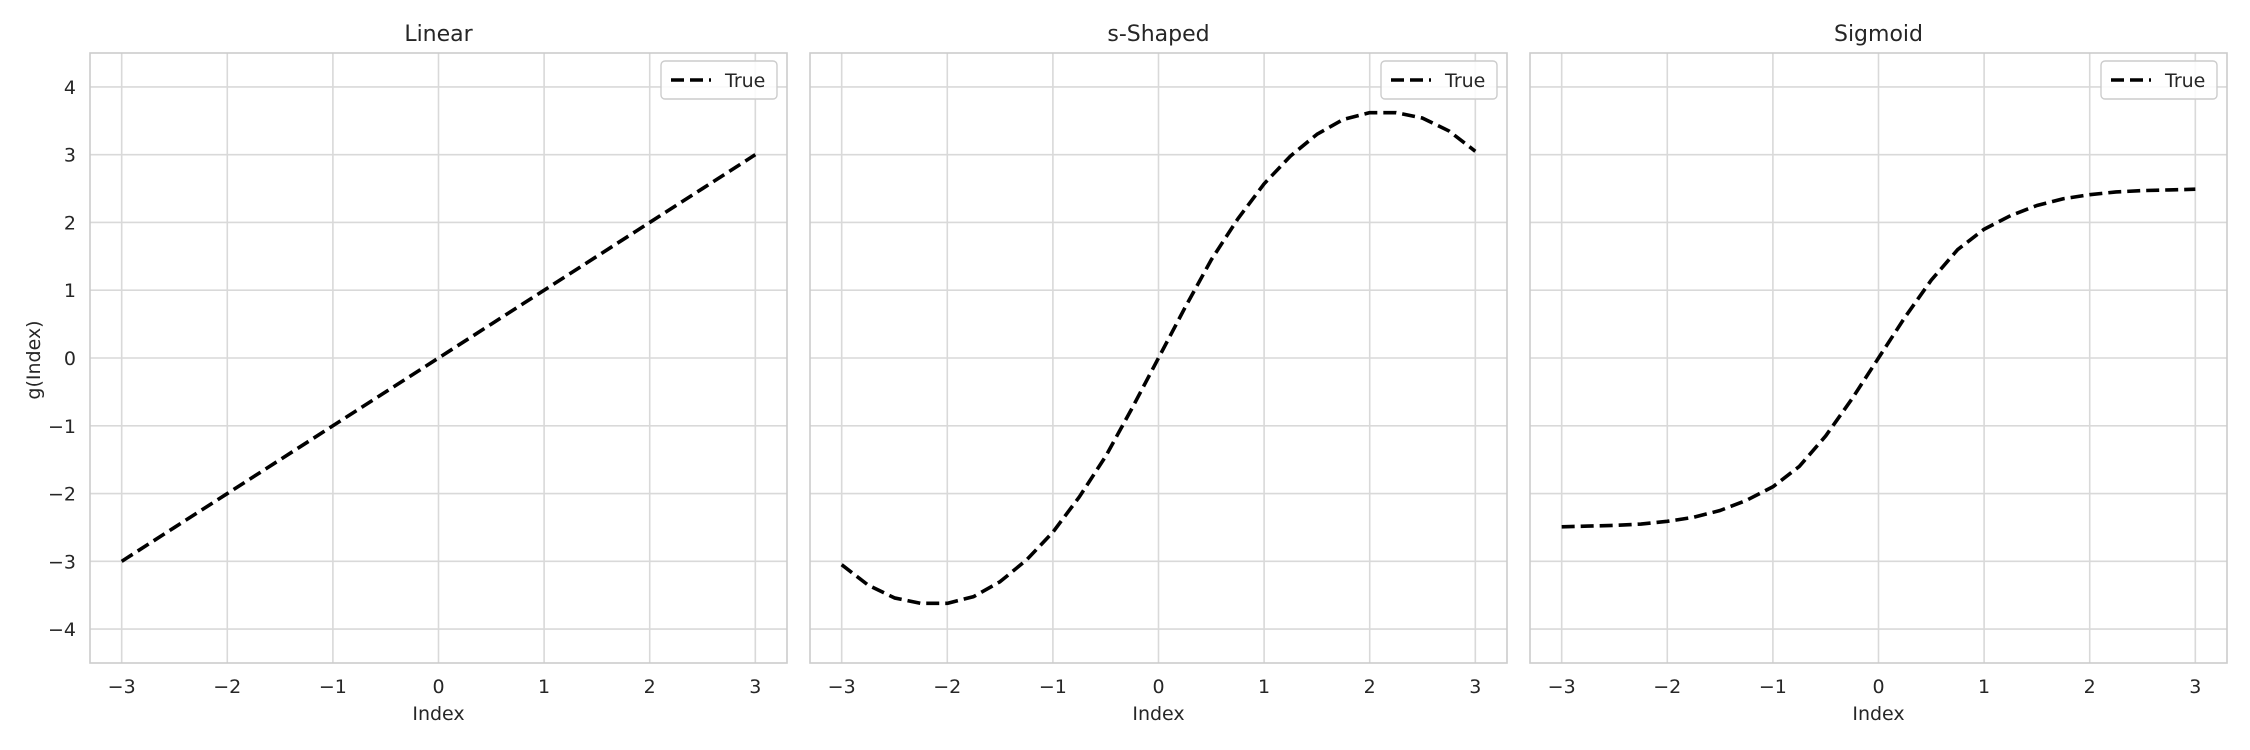  What do you see at coordinates (62, 562) in the screenshot?
I see `y-tick-label: −3` at bounding box center [62, 562].